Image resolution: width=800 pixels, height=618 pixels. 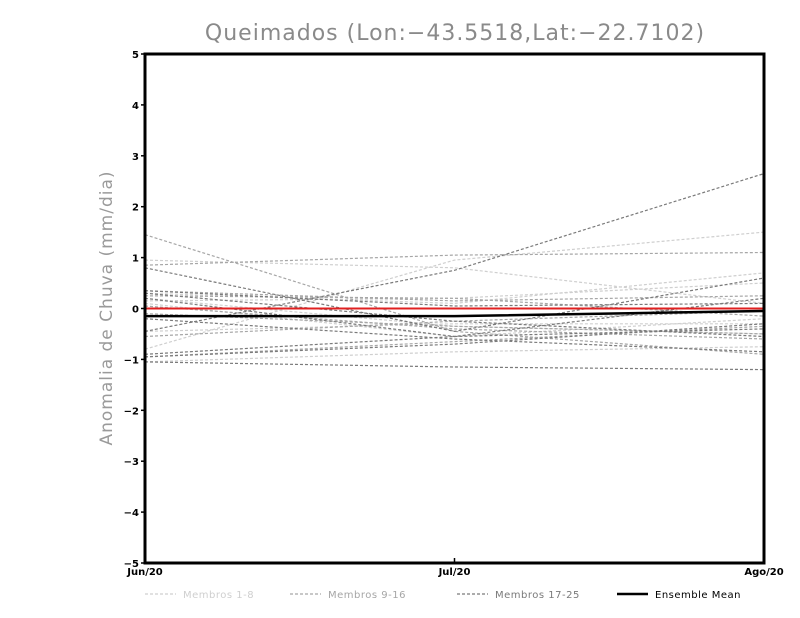 What do you see at coordinates (537, 595) in the screenshot?
I see `legend-label-membros-17-25: Membros 17-25` at bounding box center [537, 595].